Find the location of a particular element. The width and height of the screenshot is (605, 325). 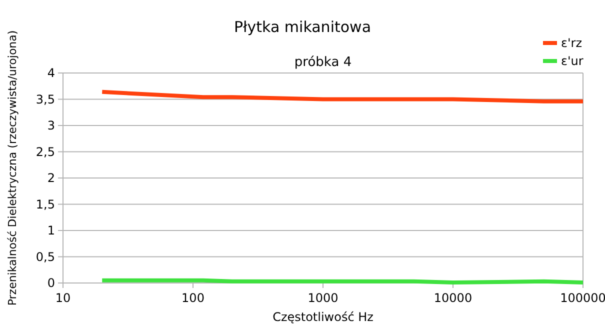

x-tick-label: 10000 is located at coordinates (453, 298).